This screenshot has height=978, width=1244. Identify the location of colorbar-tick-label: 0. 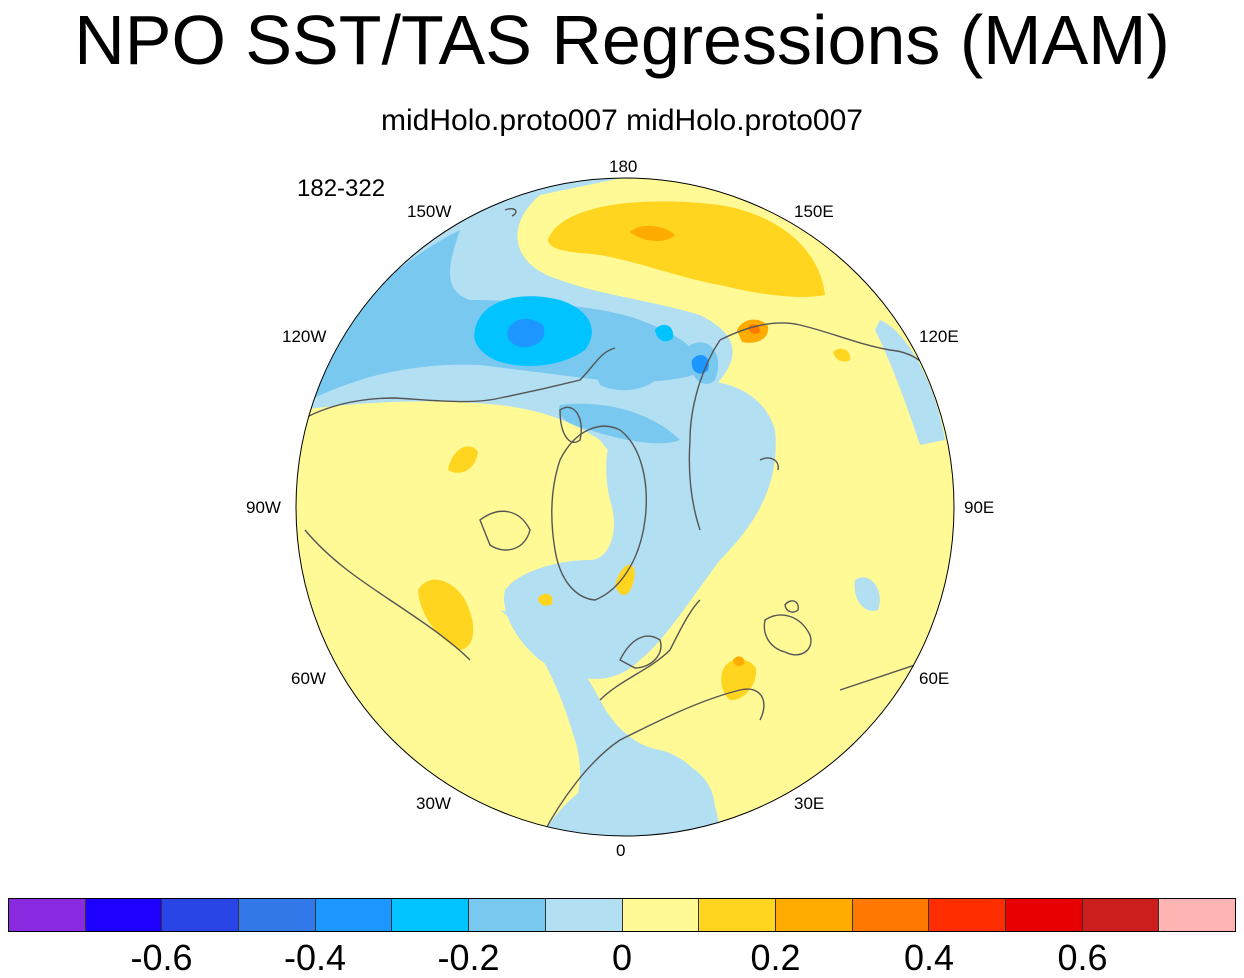
(622, 957).